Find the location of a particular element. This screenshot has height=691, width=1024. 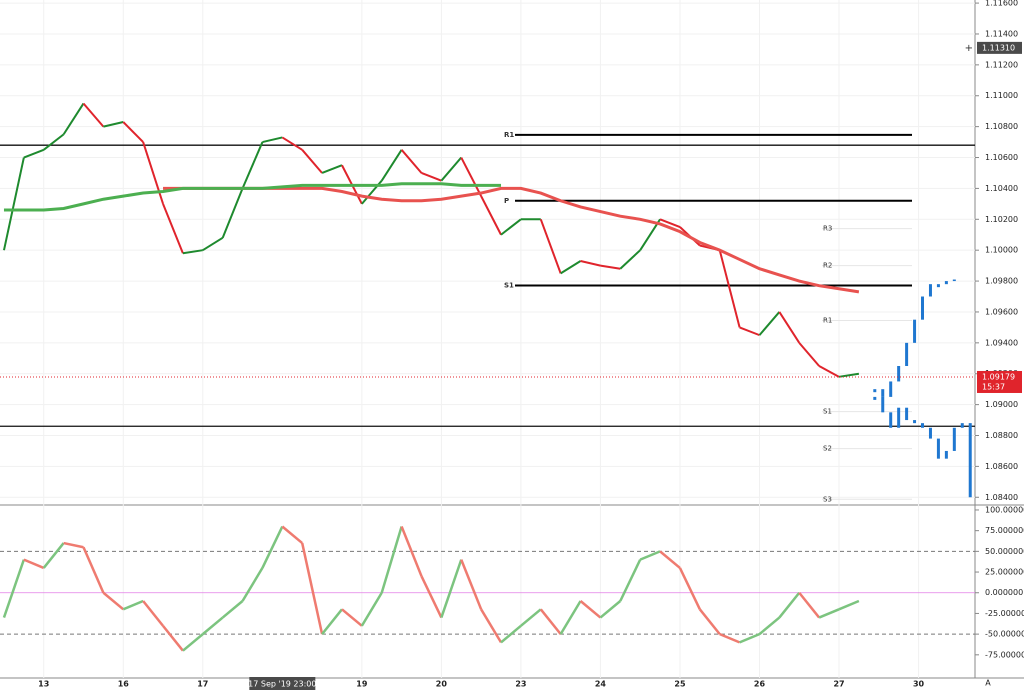

x-tick-label: 13 is located at coordinates (43, 684).